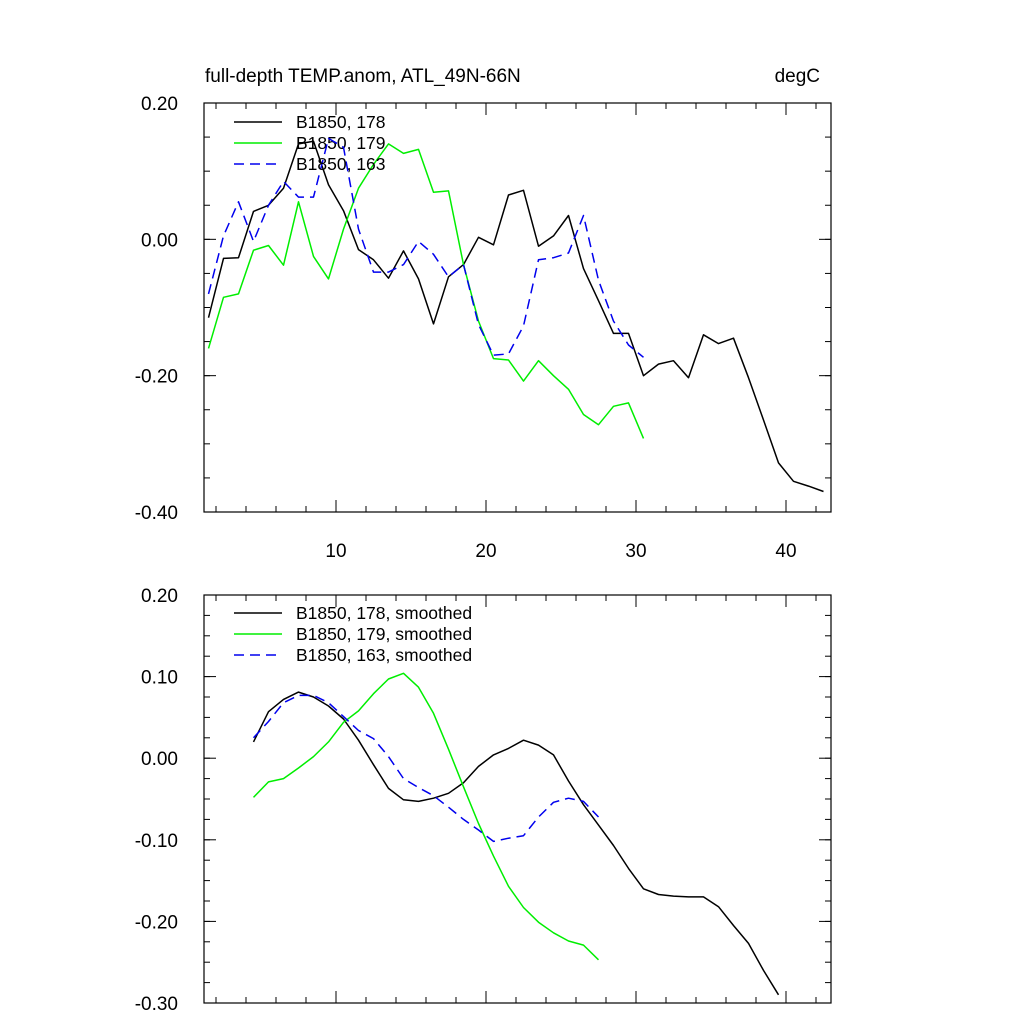 Image resolution: width=1024 pixels, height=1024 pixels. I want to click on x-tick-label: 20, so click(485, 551).